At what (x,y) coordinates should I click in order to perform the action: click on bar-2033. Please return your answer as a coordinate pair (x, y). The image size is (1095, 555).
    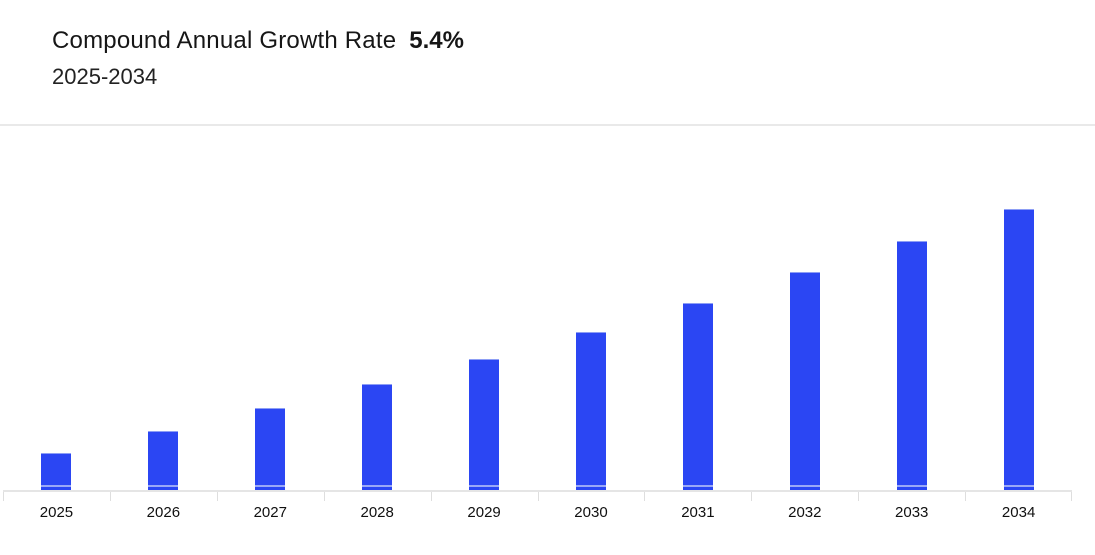
    Looking at the image, I should click on (911, 365).